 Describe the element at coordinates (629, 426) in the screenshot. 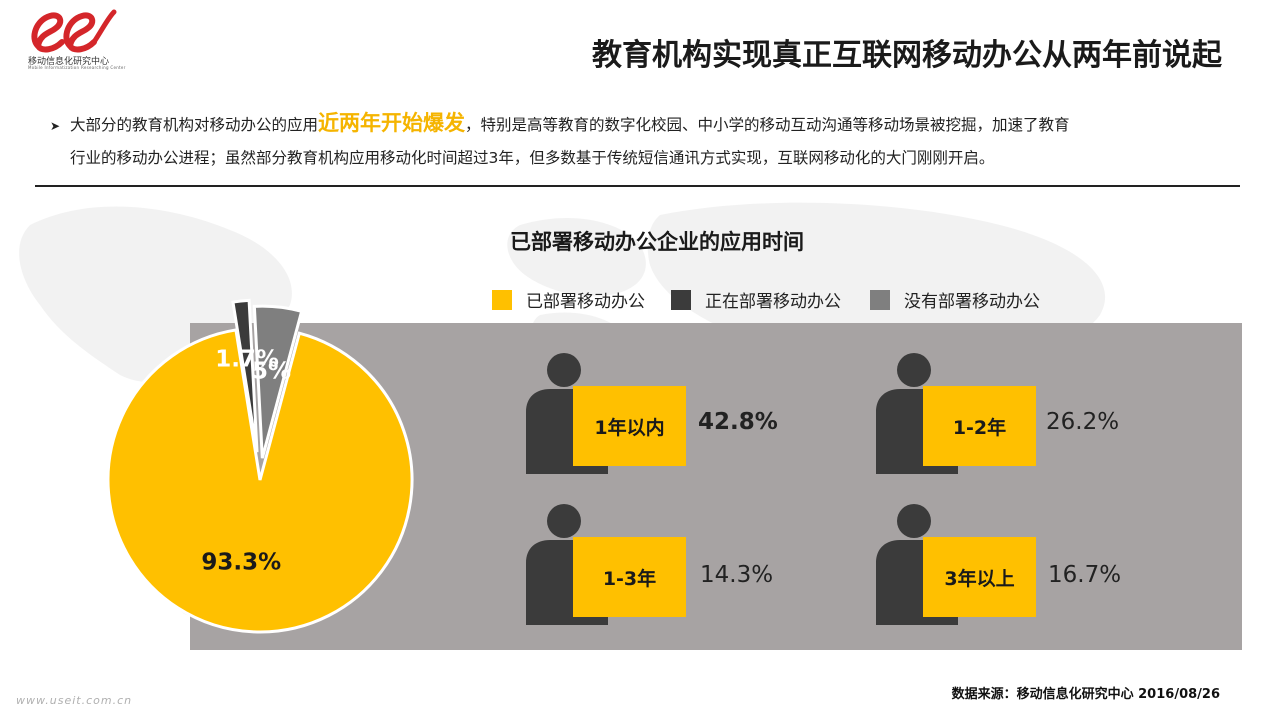

I see `duration-label: 1年以内` at that location.